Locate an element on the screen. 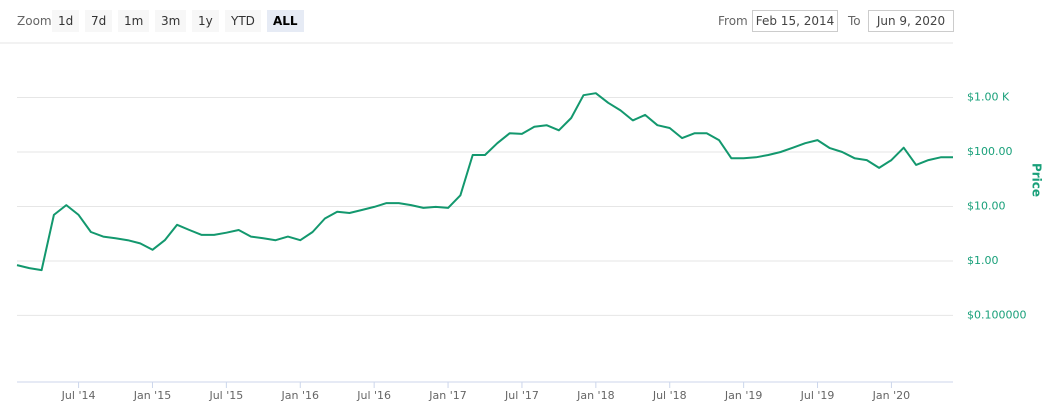 Image resolution: width=1057 pixels, height=420 pixels. x-tick-label: Jan '17 is located at coordinates (447, 395).